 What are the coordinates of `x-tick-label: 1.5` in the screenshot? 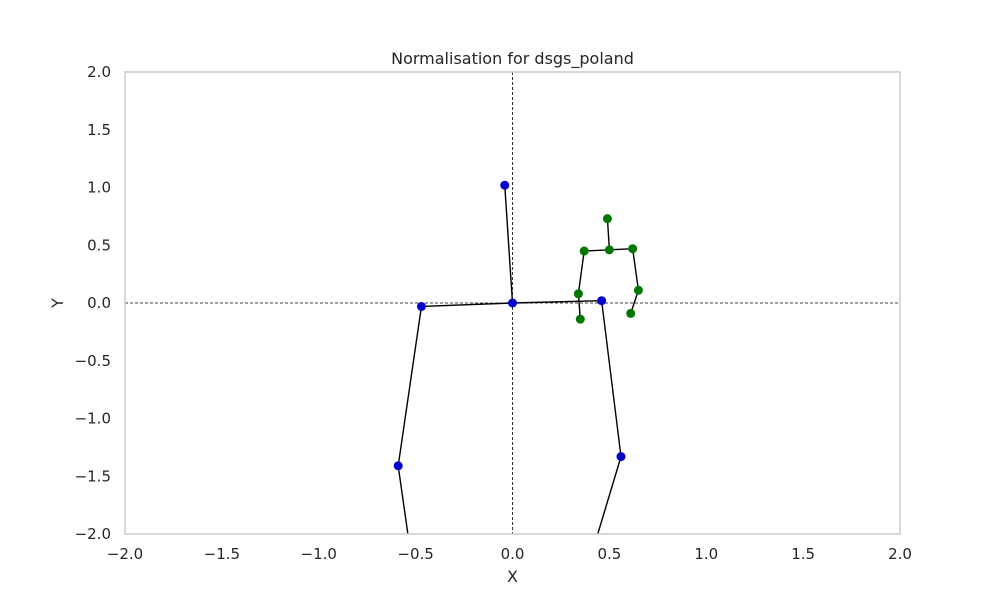 It's located at (803, 554).